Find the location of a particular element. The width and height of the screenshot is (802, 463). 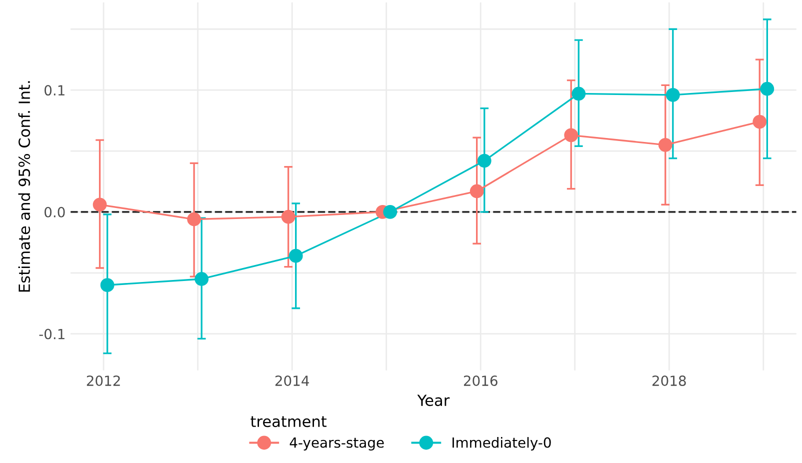

x-tick-label: 2012 is located at coordinates (103, 381).